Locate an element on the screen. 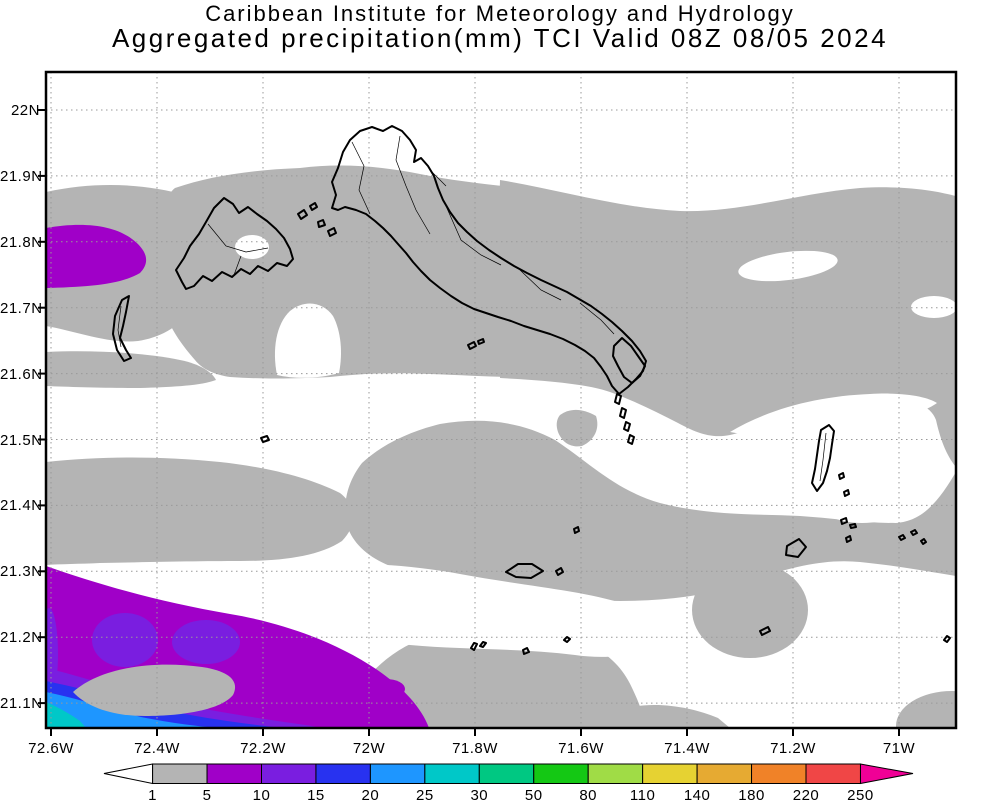  colorbar-label-20: 20 is located at coordinates (370, 793).